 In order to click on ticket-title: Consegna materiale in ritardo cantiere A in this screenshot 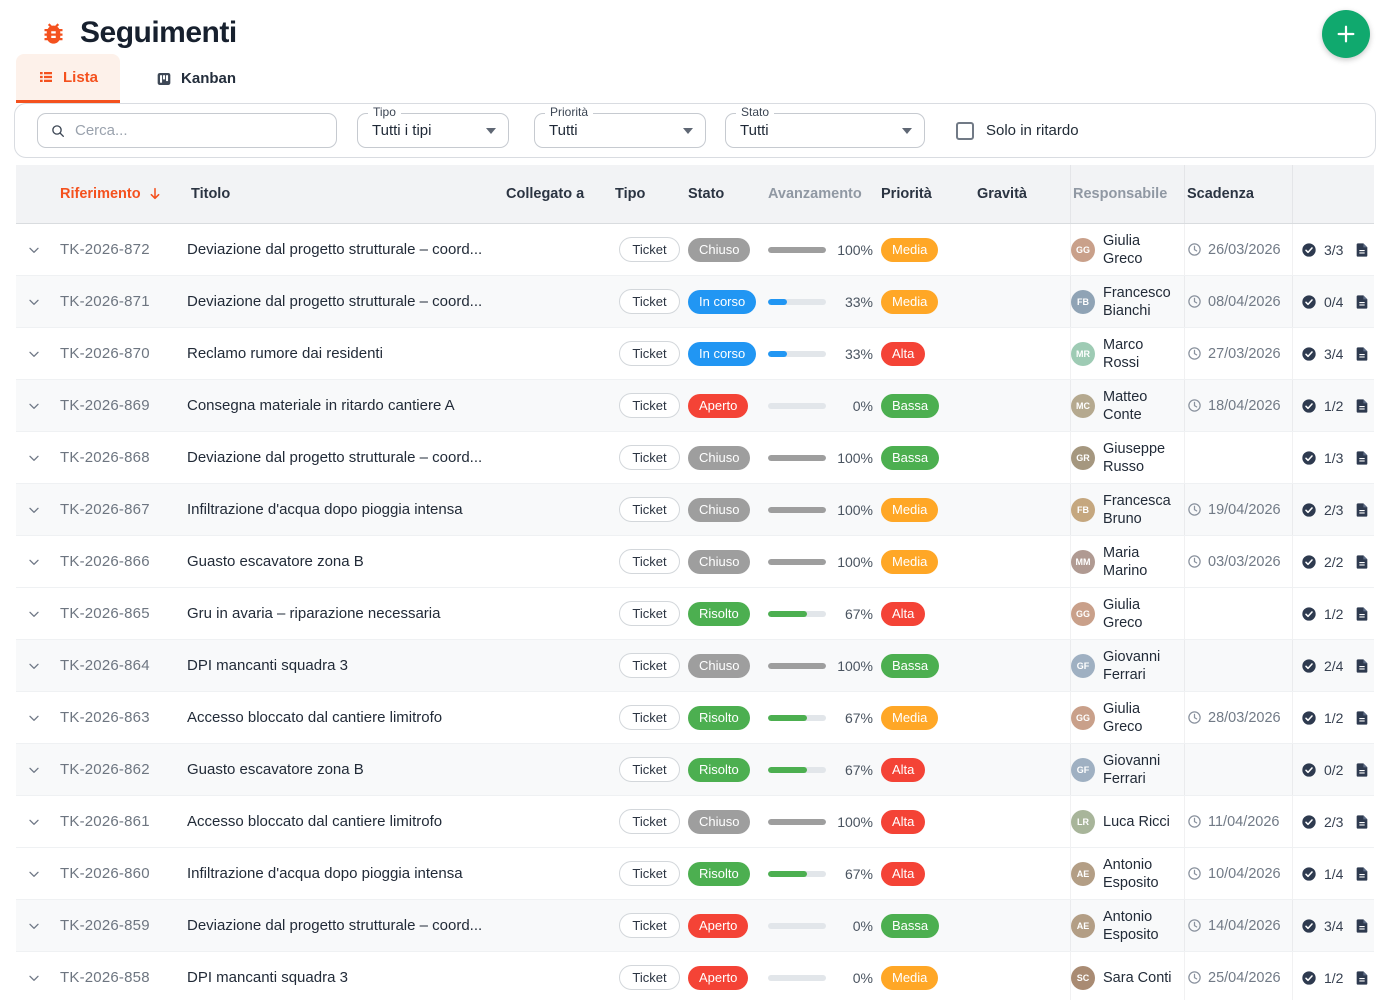, I will do `click(321, 405)`.